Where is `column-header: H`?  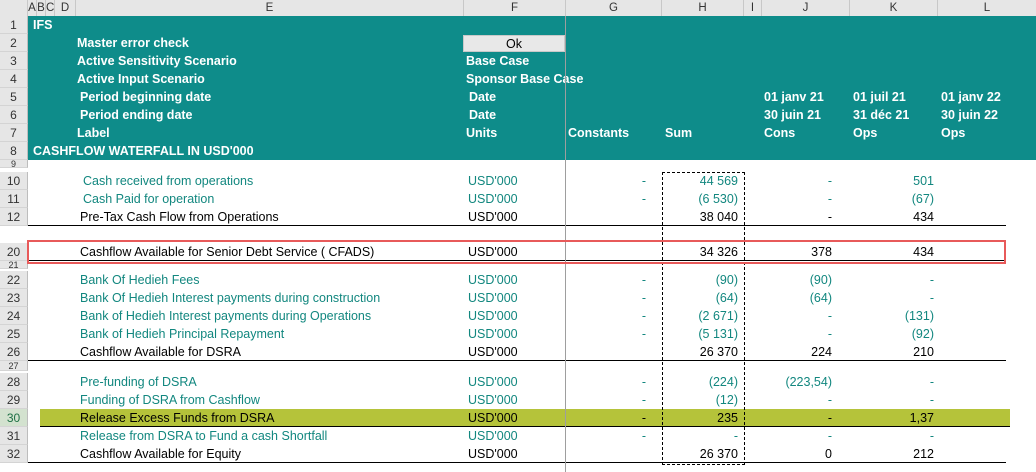 column-header: H is located at coordinates (703, 8).